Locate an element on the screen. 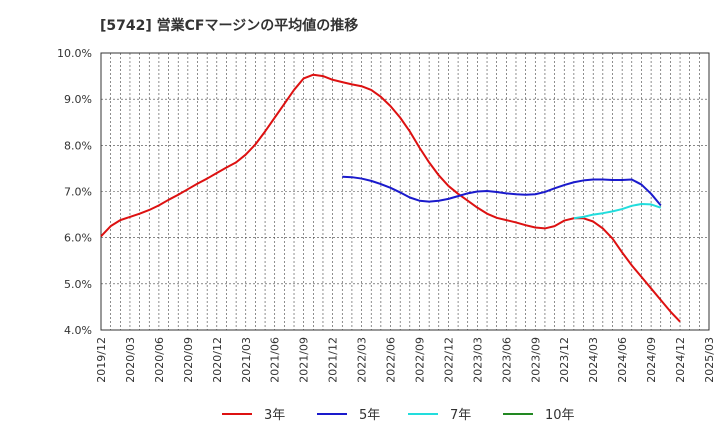  y-axis: 4.0% 5.0% 6.0% 7.0% 8.0% 9.0% 10.0% is located at coordinates (74, 192).